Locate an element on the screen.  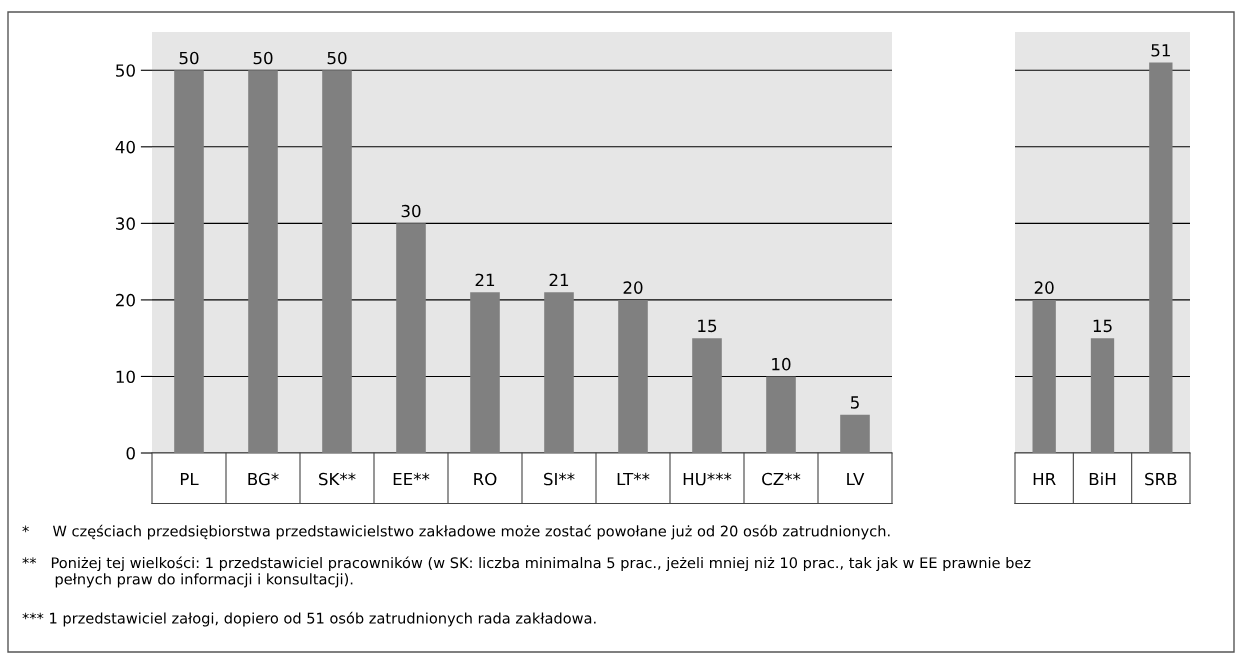
data-label: 10 is located at coordinates (781, 364).